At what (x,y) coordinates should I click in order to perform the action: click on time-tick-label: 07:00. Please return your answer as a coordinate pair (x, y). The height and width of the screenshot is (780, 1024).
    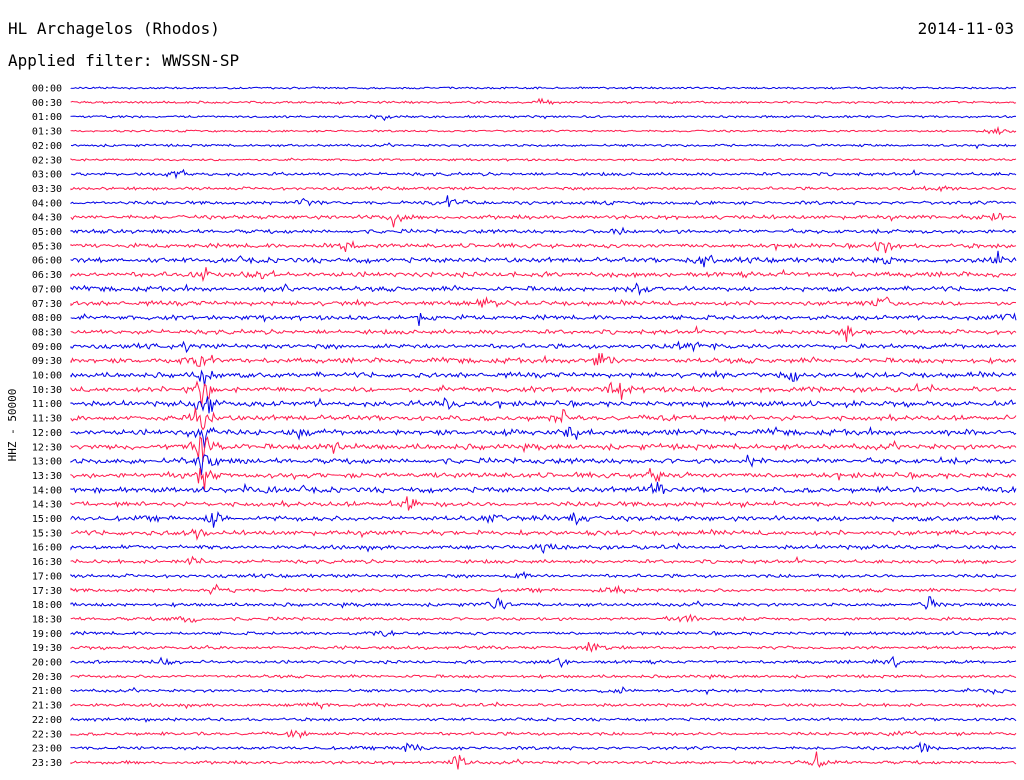
    Looking at the image, I should click on (47, 289).